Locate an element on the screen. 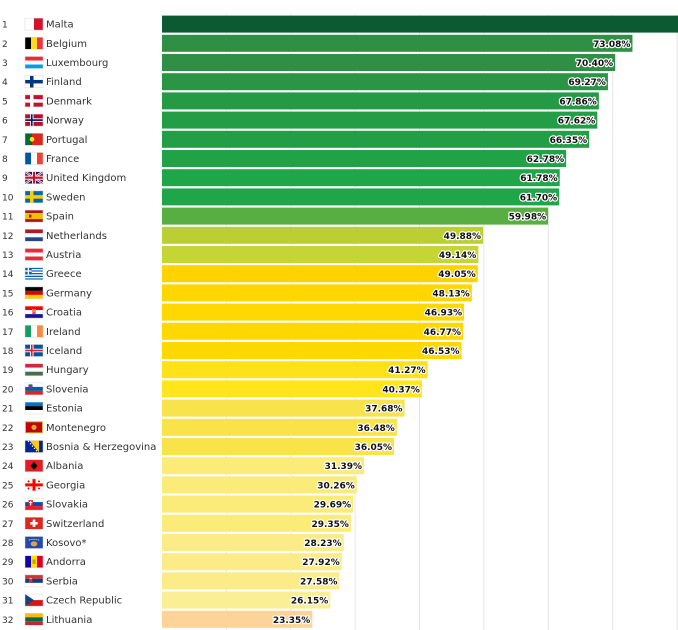  montenegro-flag-icon is located at coordinates (34, 427).